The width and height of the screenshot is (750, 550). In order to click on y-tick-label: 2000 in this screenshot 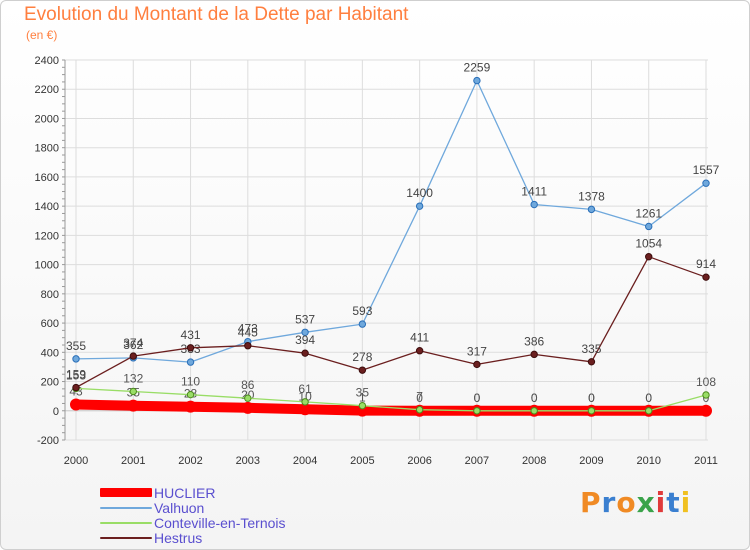, I will do `click(47, 119)`.